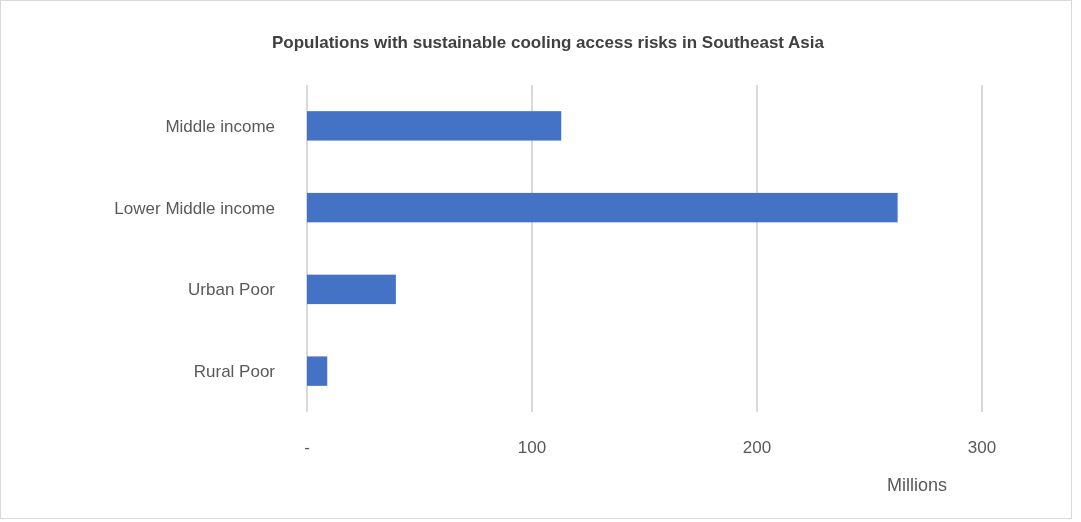 The image size is (1081, 522). Describe the element at coordinates (220, 126) in the screenshot. I see `y-tick-label: Middle income` at that location.